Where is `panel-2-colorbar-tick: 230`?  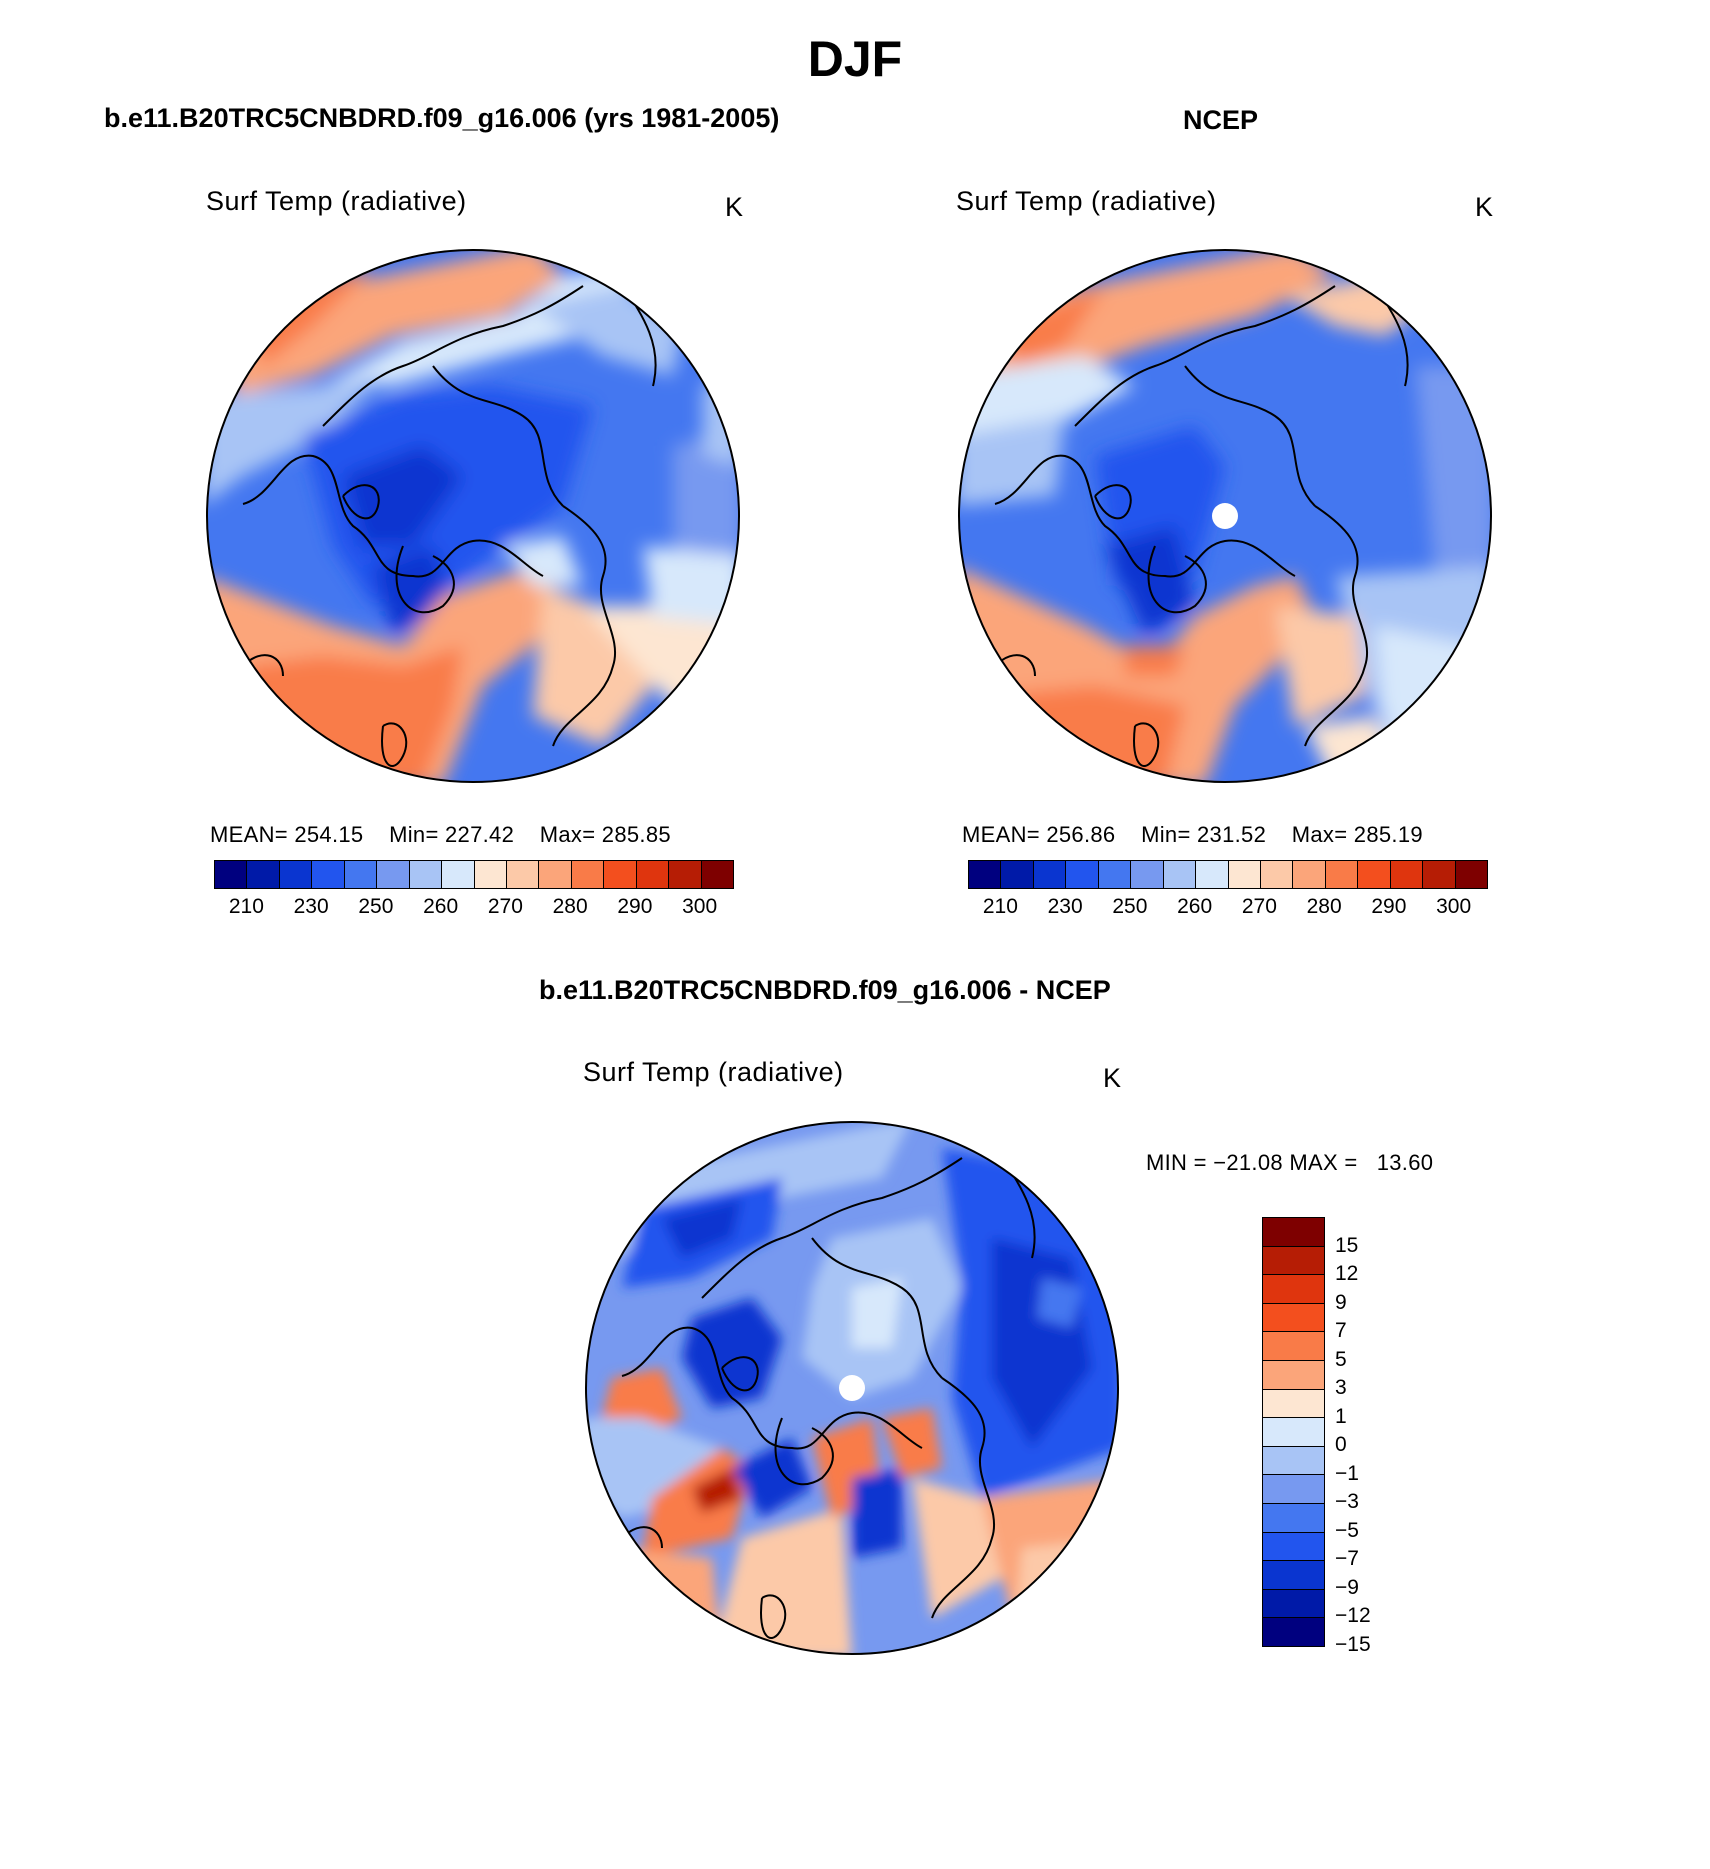 panel-2-colorbar-tick: 230 is located at coordinates (1065, 906).